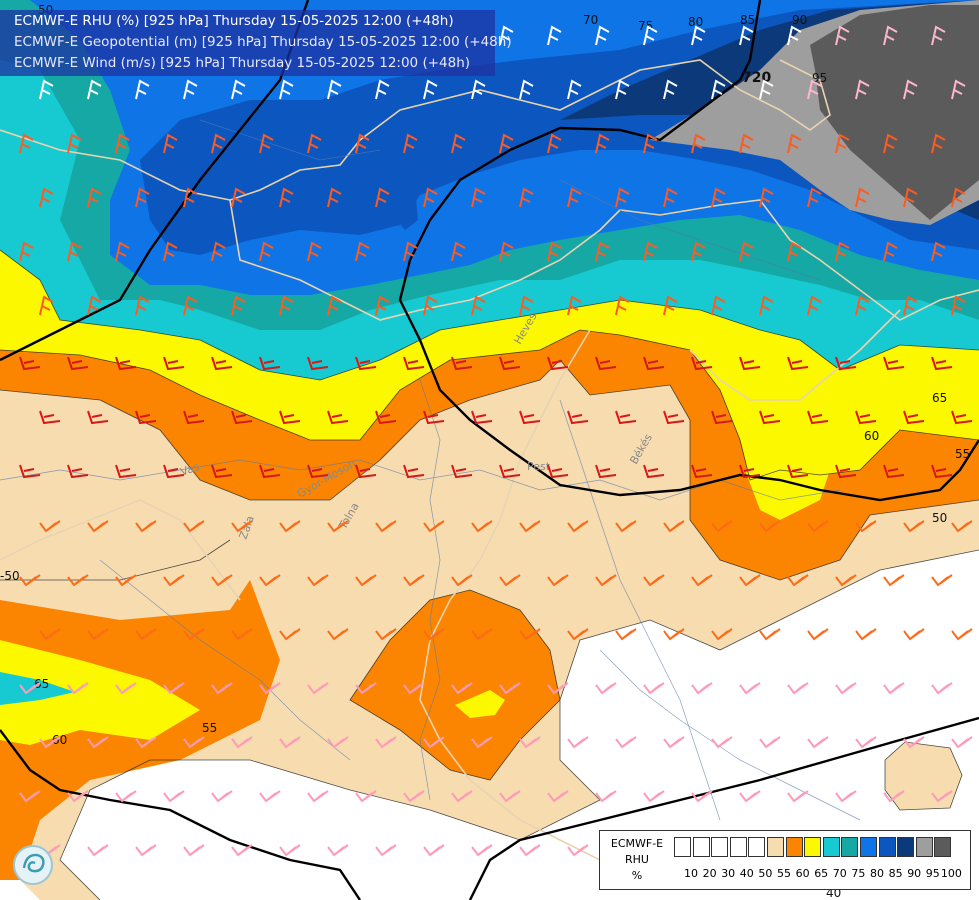 The image size is (979, 900). What do you see at coordinates (951, 873) in the screenshot?
I see `legend-tick-label: 100` at bounding box center [951, 873].